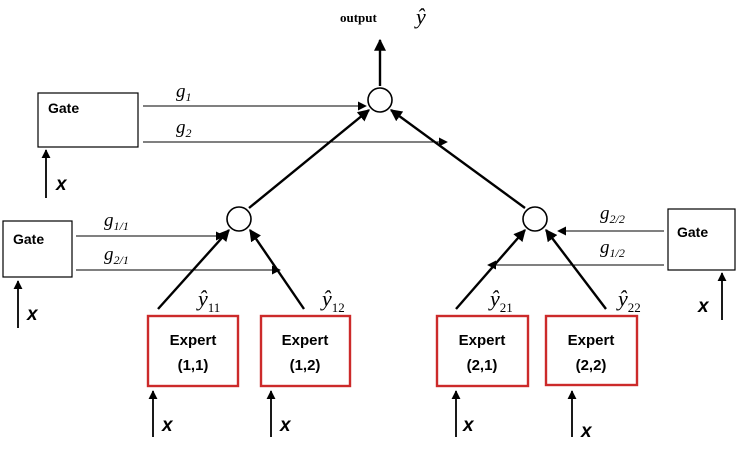  What do you see at coordinates (277, 269) in the screenshot?
I see `expert-12-output-arrow` at bounding box center [277, 269].